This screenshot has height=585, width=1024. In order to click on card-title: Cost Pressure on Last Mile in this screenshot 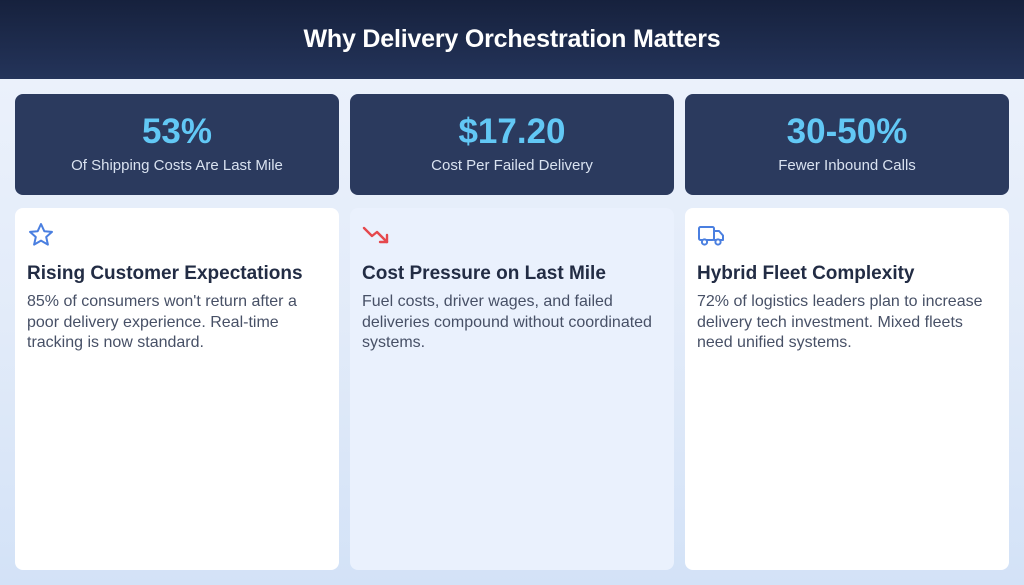, I will do `click(484, 273)`.